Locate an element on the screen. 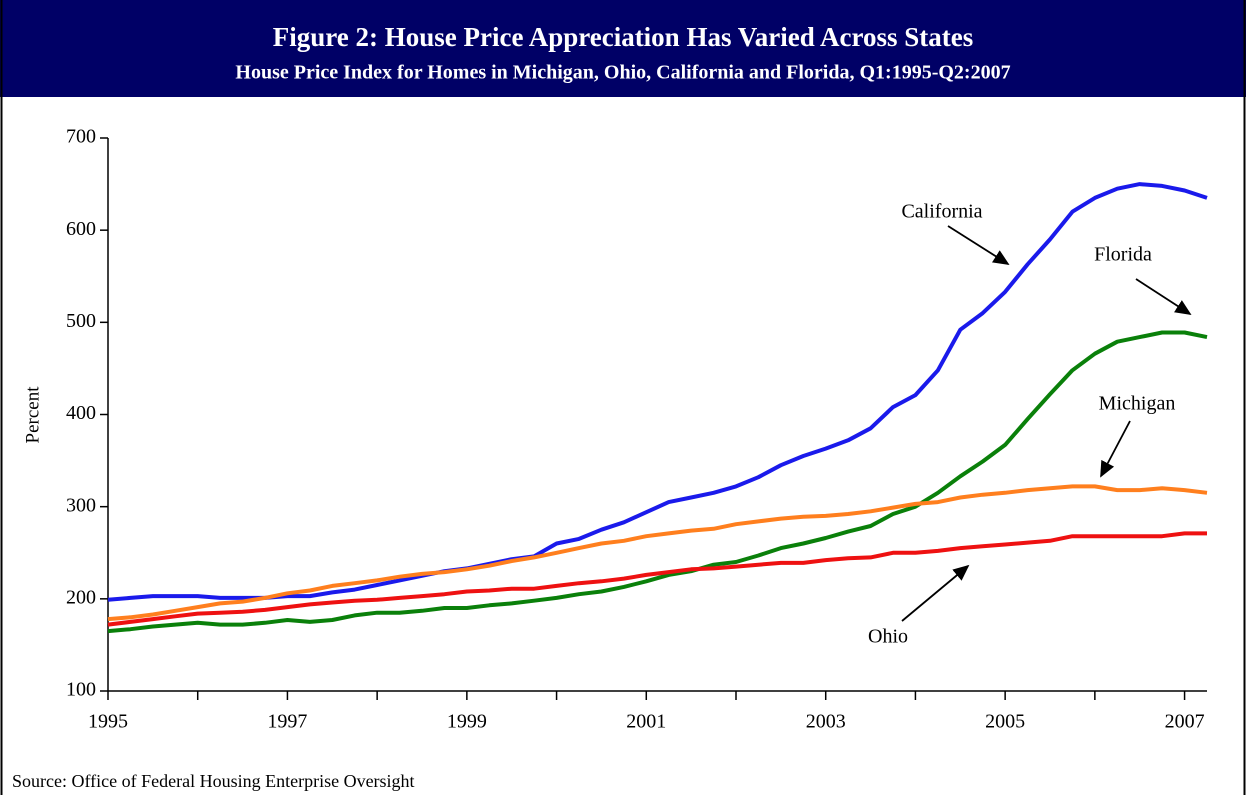 This screenshot has width=1246, height=795. x-tick-label: 2005 is located at coordinates (1005, 722).